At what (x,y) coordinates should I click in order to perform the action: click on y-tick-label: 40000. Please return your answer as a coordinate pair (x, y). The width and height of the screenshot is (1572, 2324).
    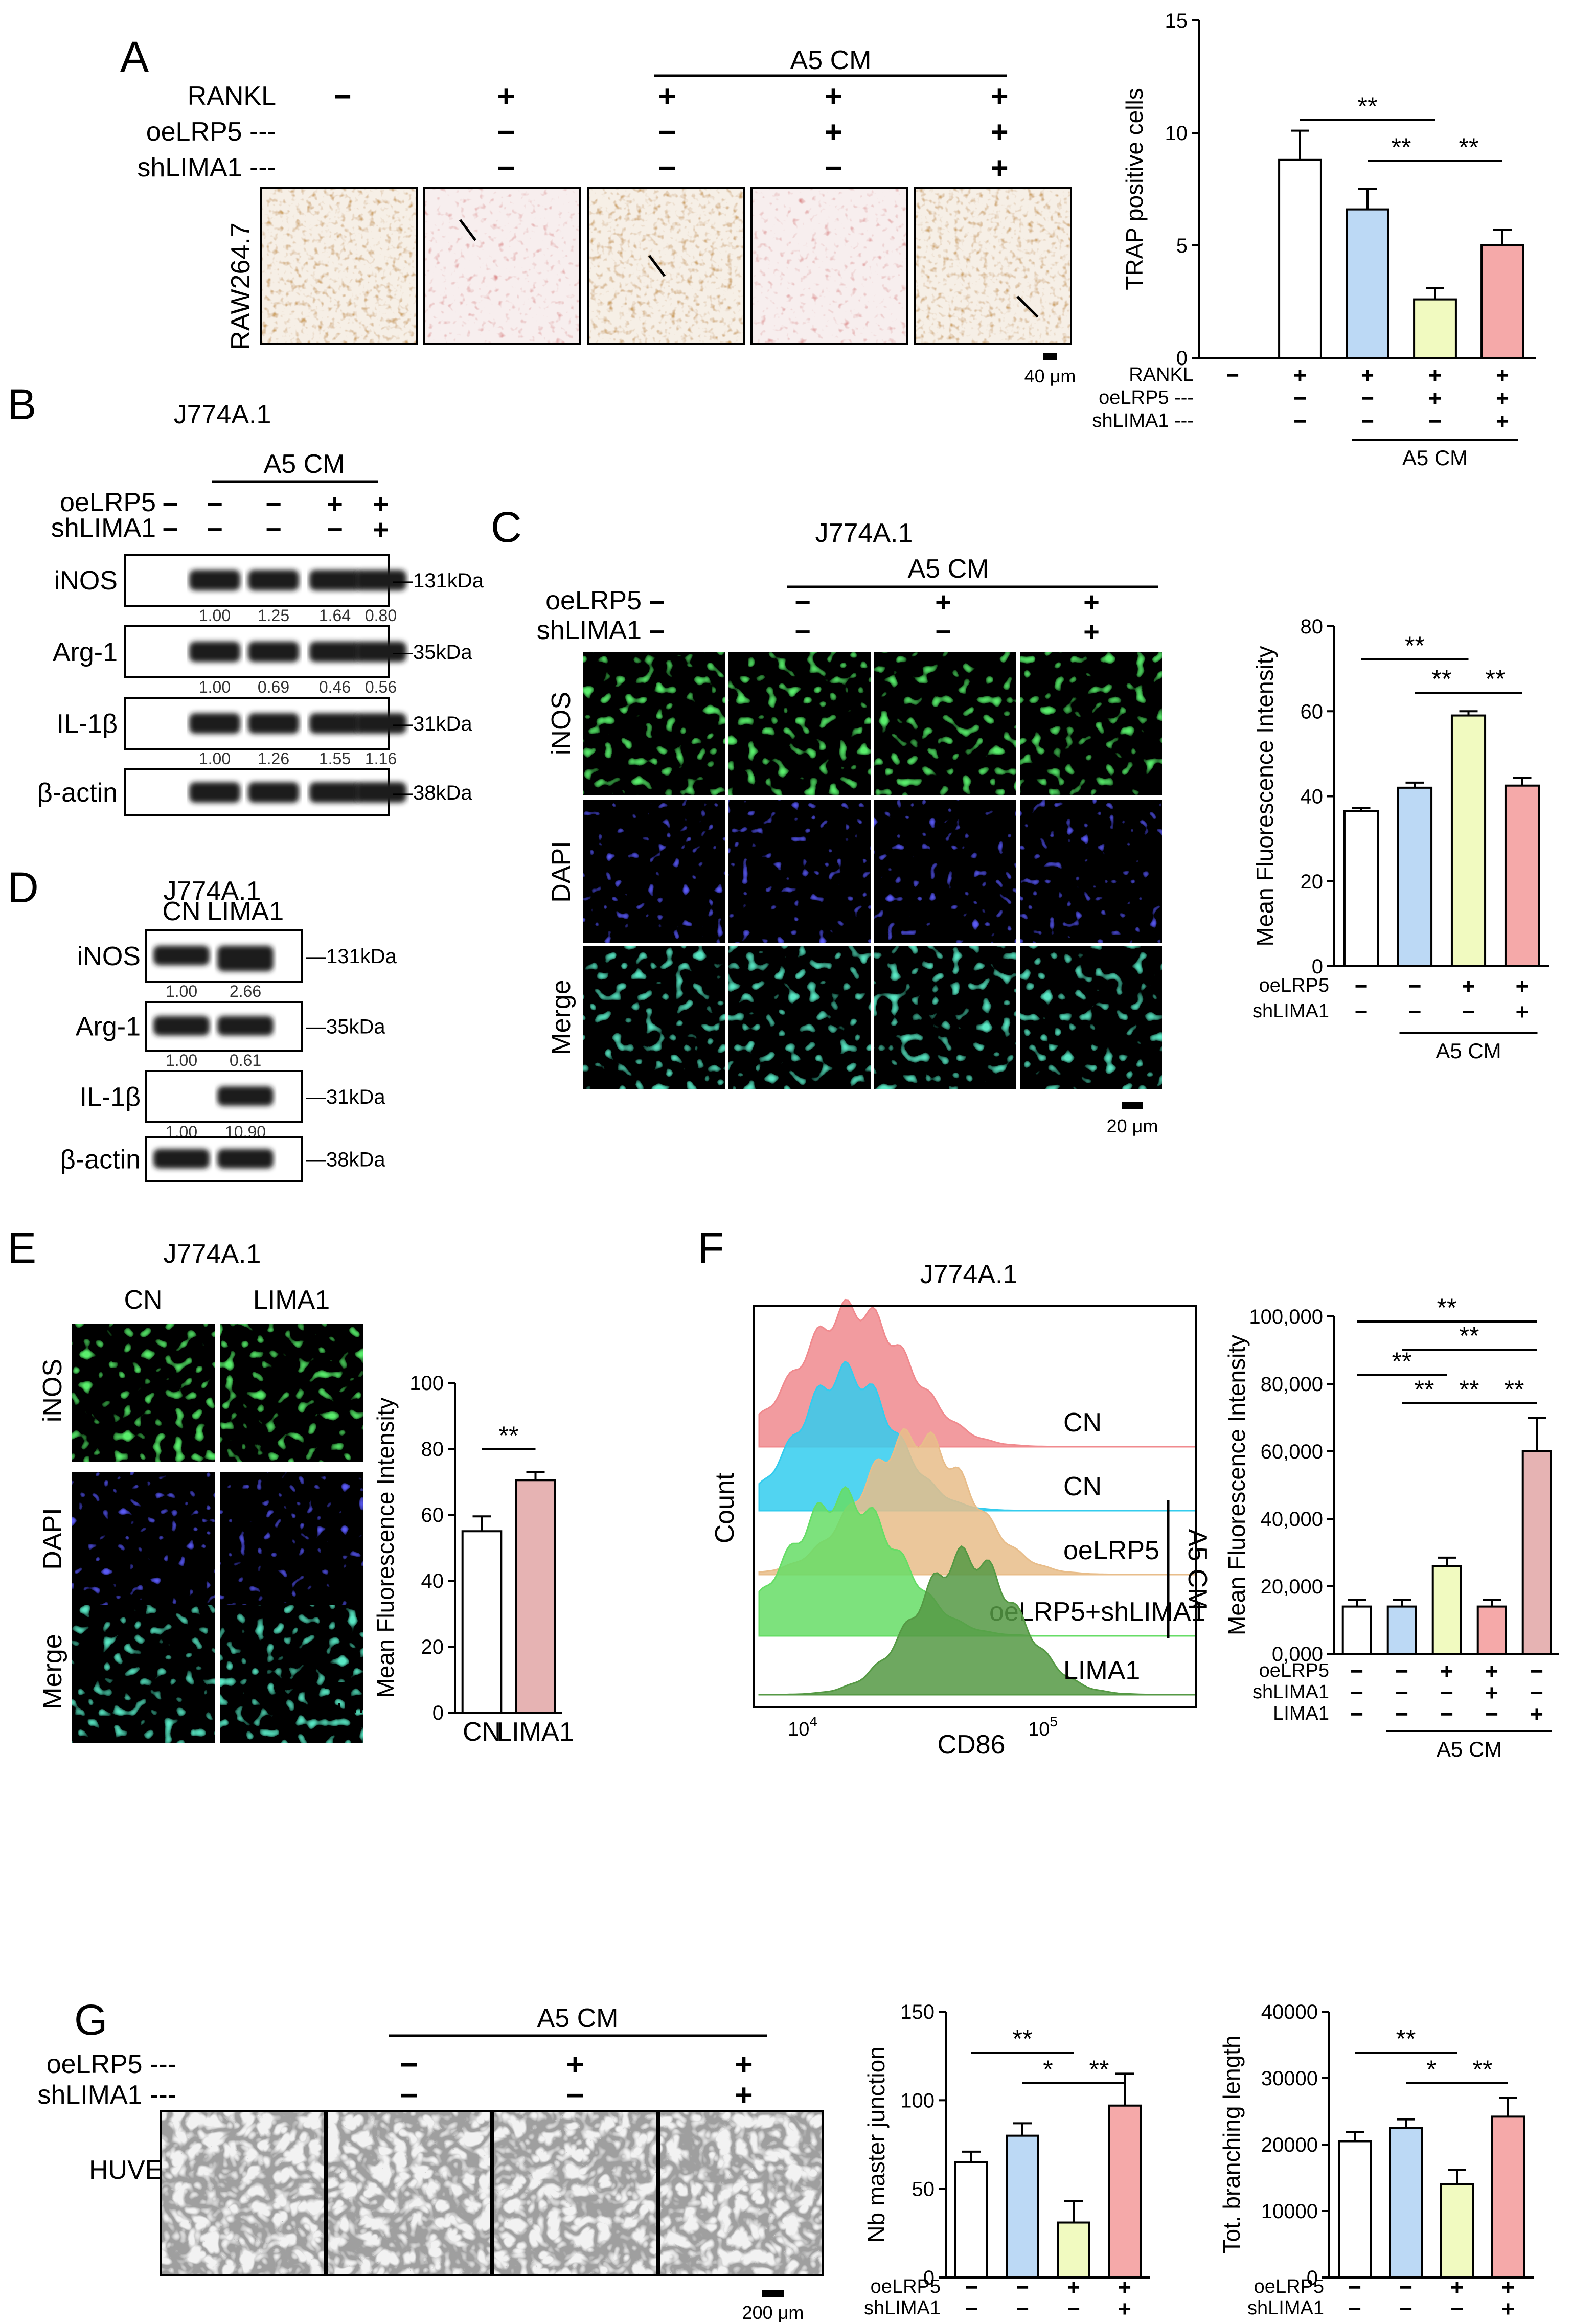
    Looking at the image, I should click on (1289, 2012).